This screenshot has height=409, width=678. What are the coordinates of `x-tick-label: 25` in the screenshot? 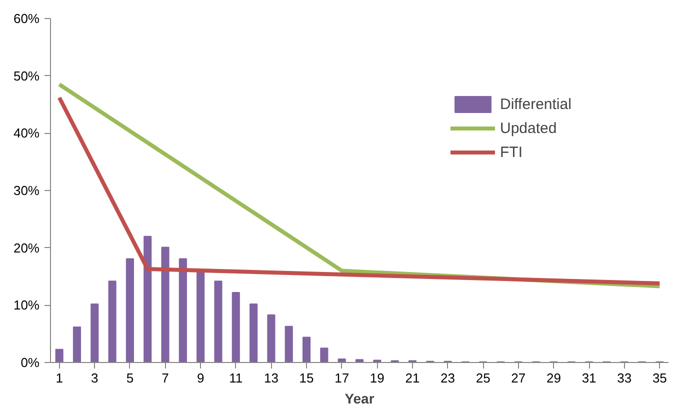 It's located at (483, 378).